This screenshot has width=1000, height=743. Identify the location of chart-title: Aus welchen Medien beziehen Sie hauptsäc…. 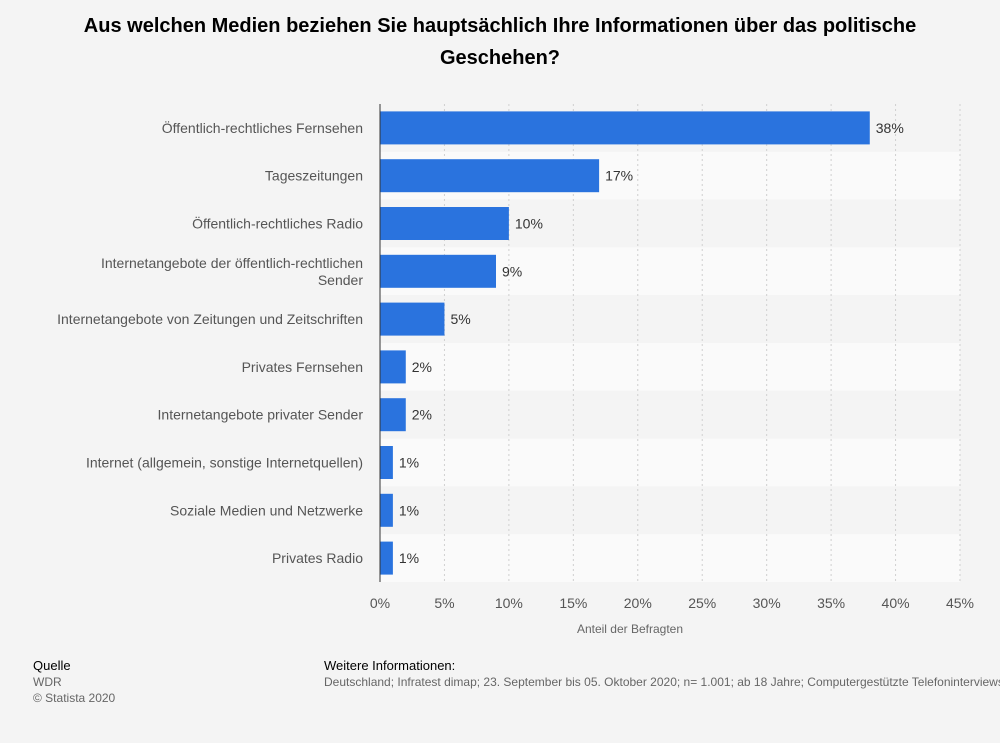
(500, 42).